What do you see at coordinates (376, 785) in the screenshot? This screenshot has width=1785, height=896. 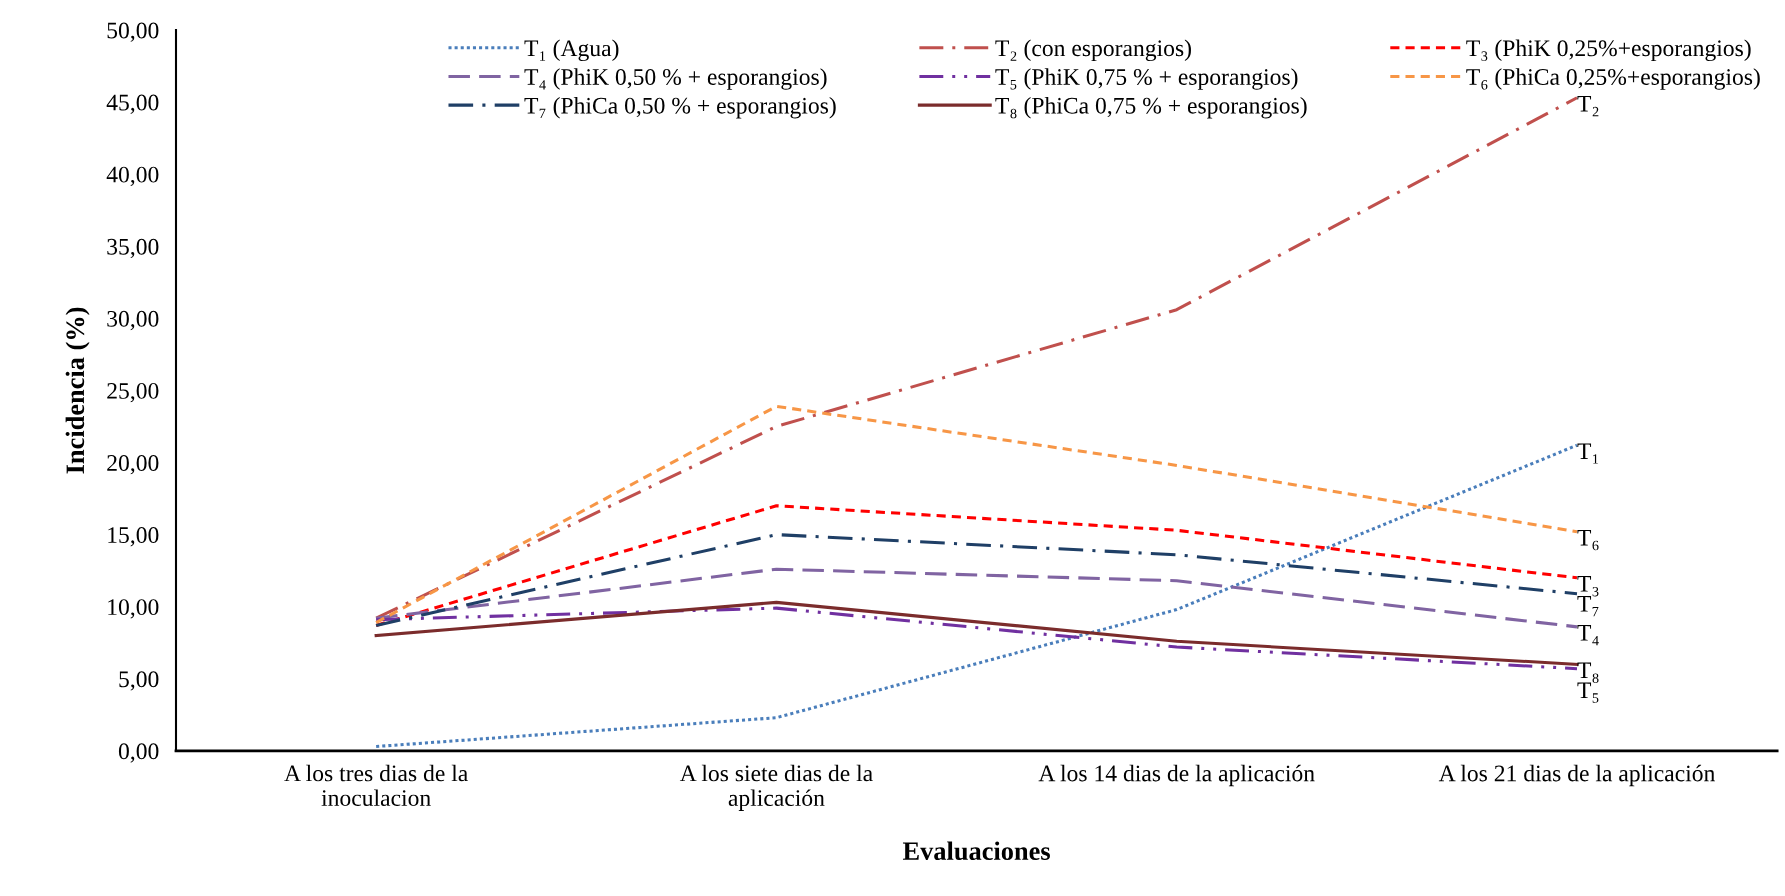 I see `x-tick-label: A los tres dias de la inoculacion` at bounding box center [376, 785].